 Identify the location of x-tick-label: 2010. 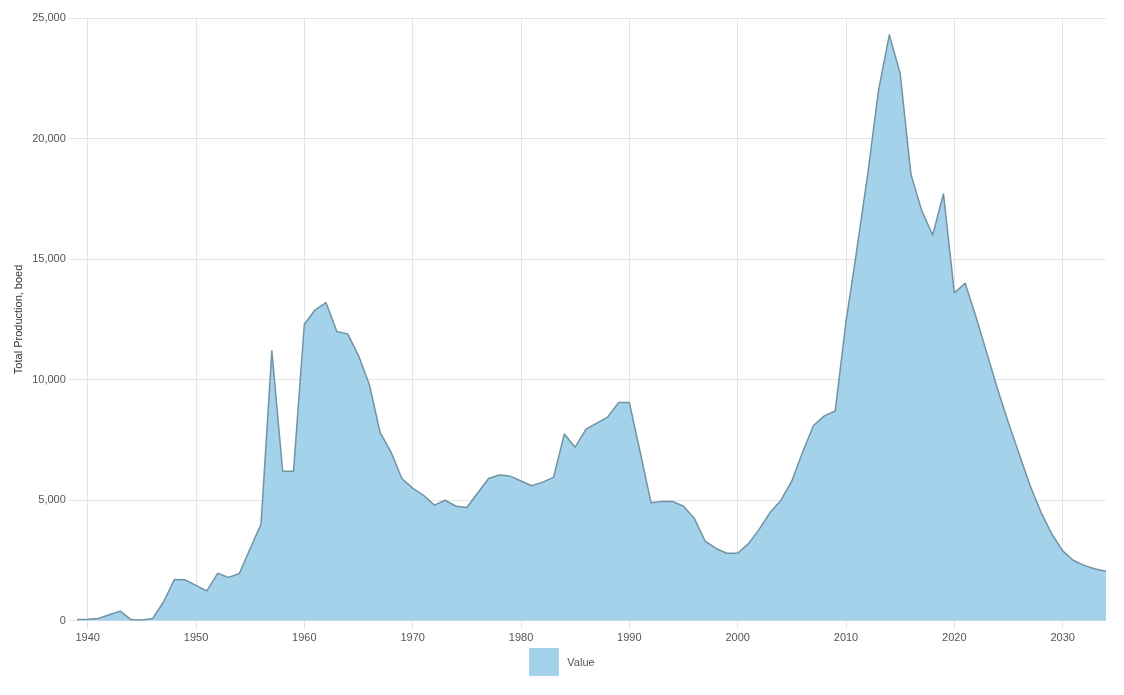
(846, 637).